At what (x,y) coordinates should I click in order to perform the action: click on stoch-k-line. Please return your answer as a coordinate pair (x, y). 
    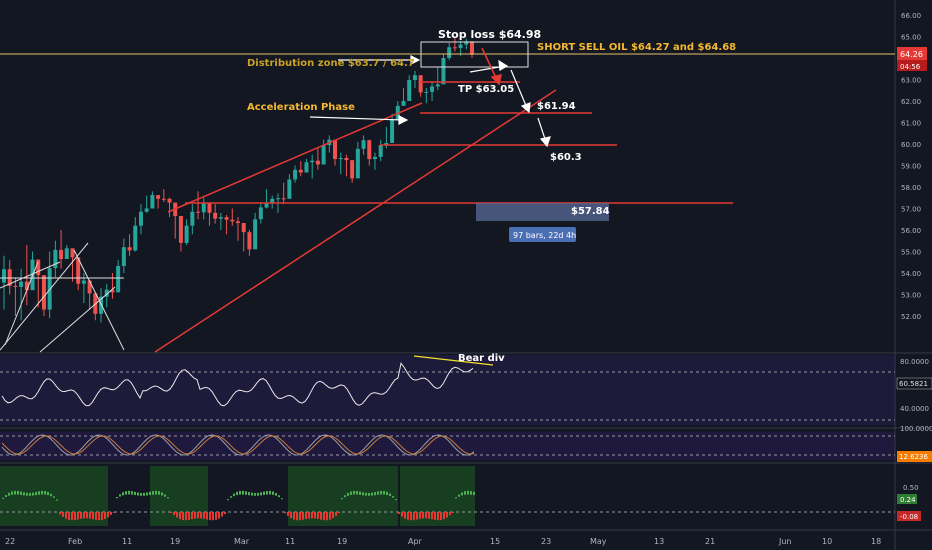
    Looking at the image, I should click on (238, 445).